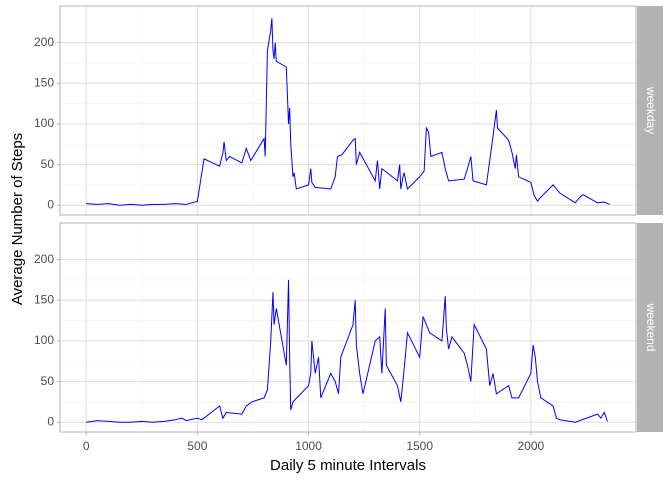  Describe the element at coordinates (197, 446) in the screenshot. I see `x-tick-label: 500` at that location.